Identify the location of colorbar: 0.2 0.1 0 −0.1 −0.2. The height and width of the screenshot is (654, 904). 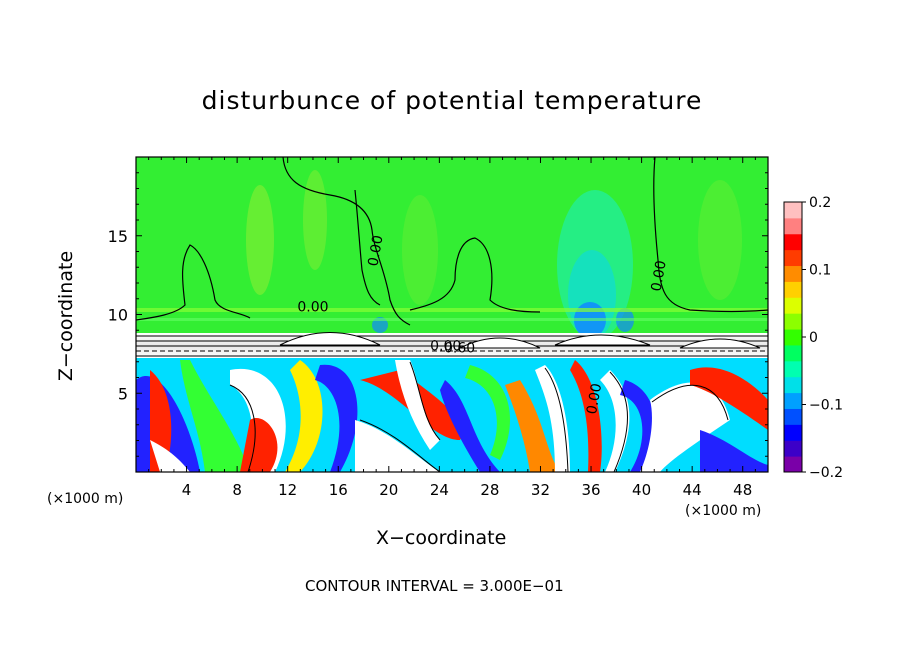
(813, 338).